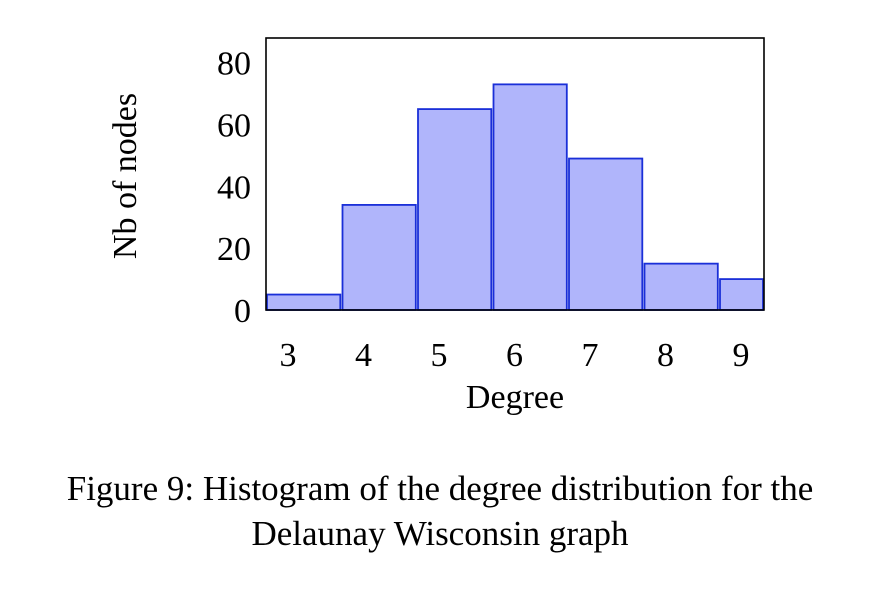  What do you see at coordinates (515, 397) in the screenshot?
I see `x-axis-title: Degree` at bounding box center [515, 397].